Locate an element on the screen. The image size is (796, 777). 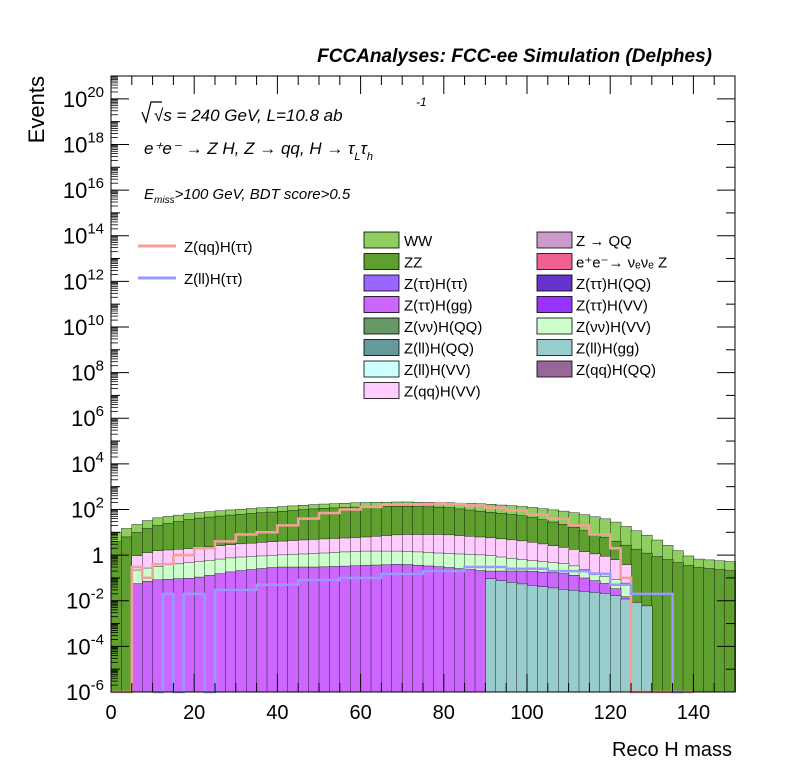
legend-fill-label: Z(qq)H(QQ) is located at coordinates (616, 370).